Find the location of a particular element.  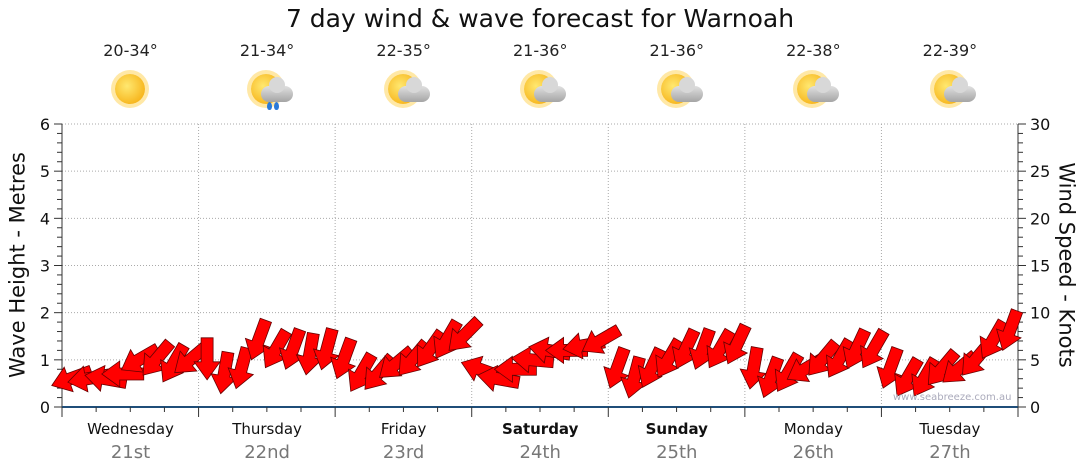

day-forecast: 22-35° is located at coordinates (403, 78).